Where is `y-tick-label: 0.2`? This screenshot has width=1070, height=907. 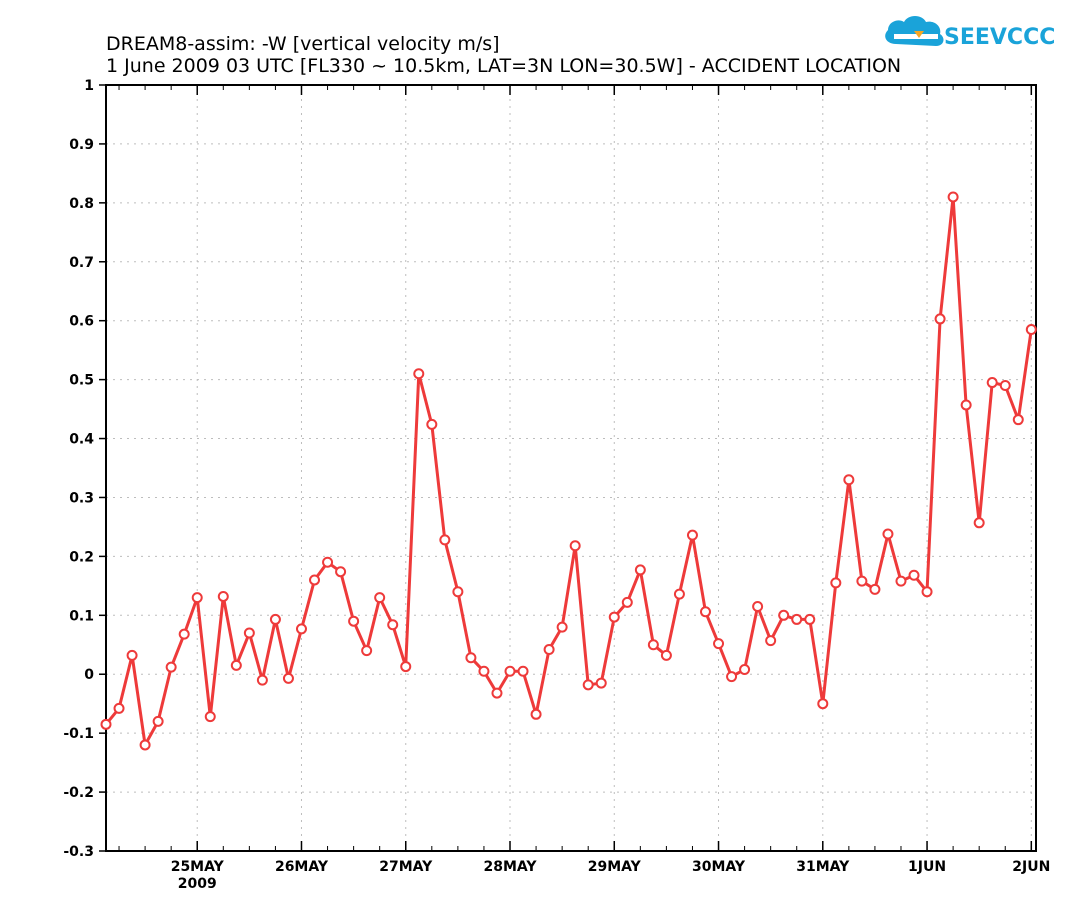 y-tick-label: 0.2 is located at coordinates (81, 557).